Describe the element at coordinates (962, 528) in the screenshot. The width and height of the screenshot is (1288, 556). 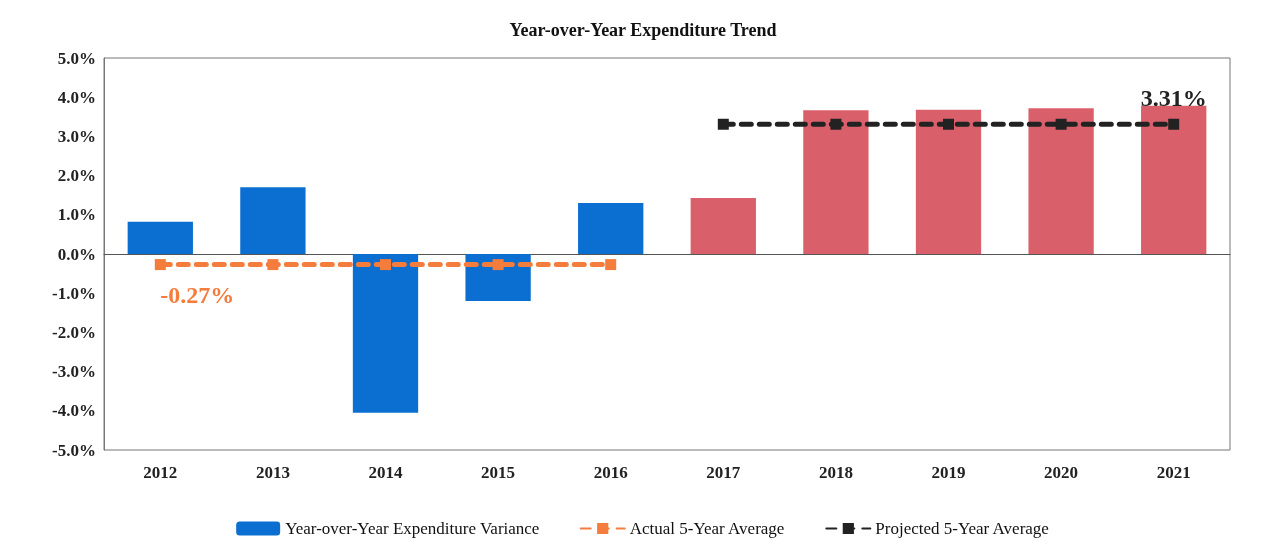
I see `legend-label: Projected 5-Year Average` at that location.